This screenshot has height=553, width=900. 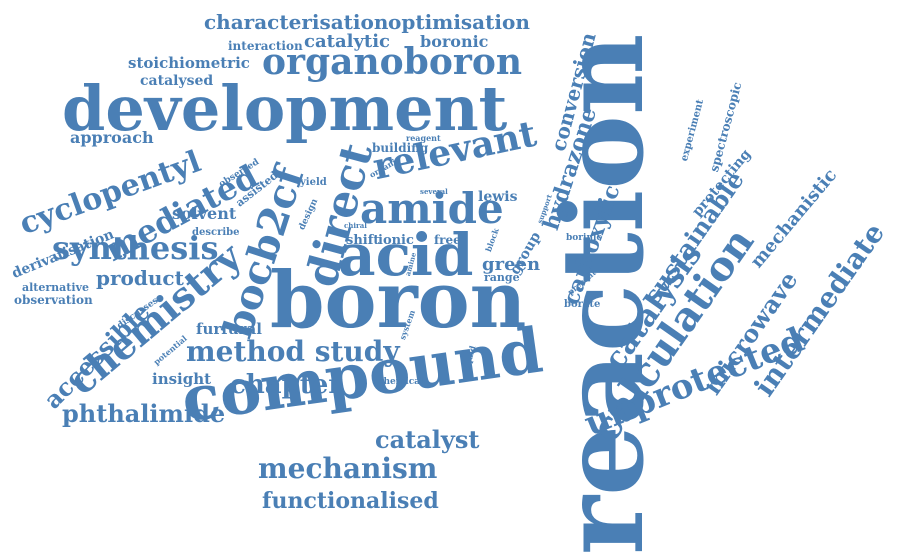 What do you see at coordinates (447, 240) in the screenshot?
I see `cloud-word: free` at bounding box center [447, 240].